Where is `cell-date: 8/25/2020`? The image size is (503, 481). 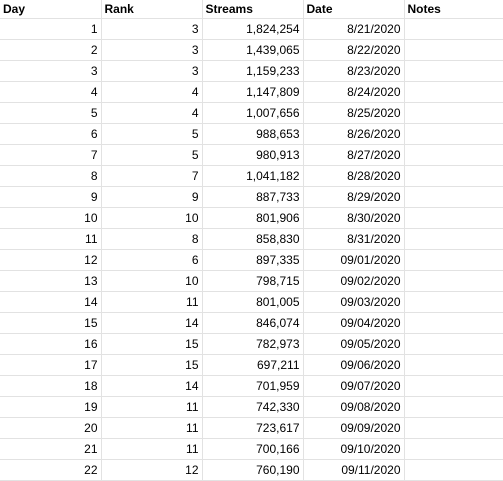 cell-date: 8/25/2020 is located at coordinates (354, 113).